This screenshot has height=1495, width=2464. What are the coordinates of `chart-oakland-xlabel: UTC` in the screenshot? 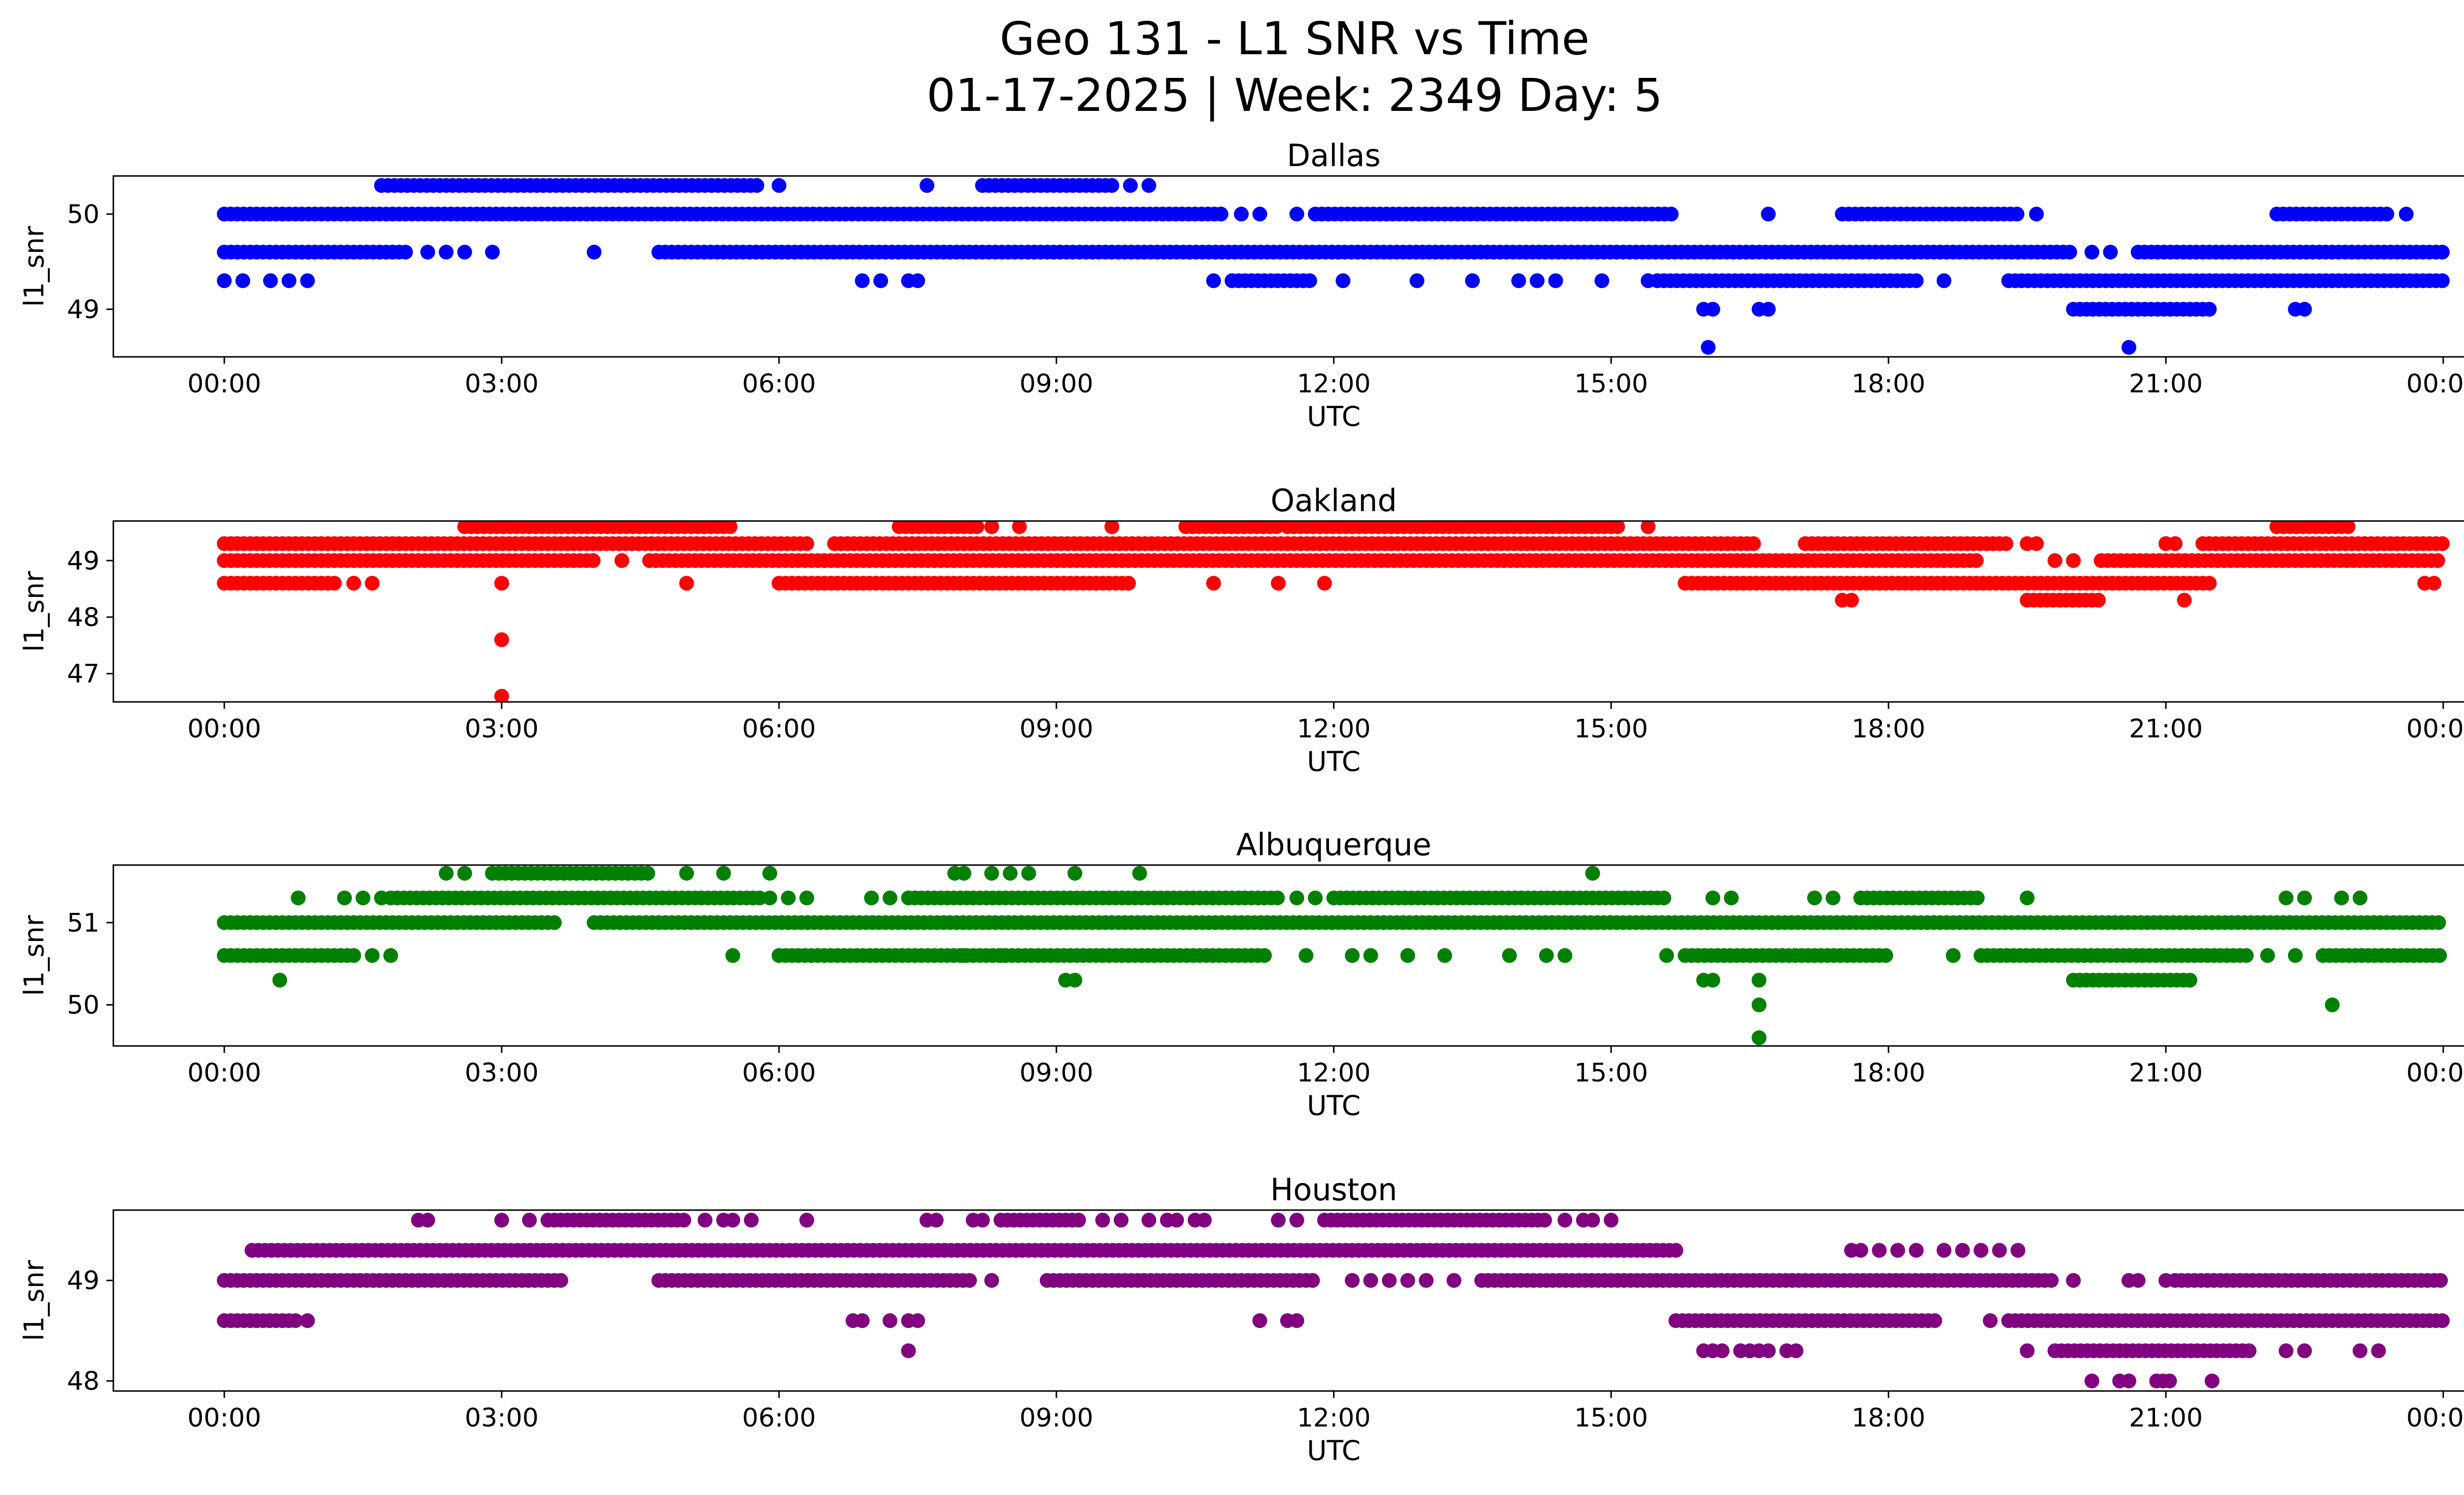 It's located at (1334, 761).